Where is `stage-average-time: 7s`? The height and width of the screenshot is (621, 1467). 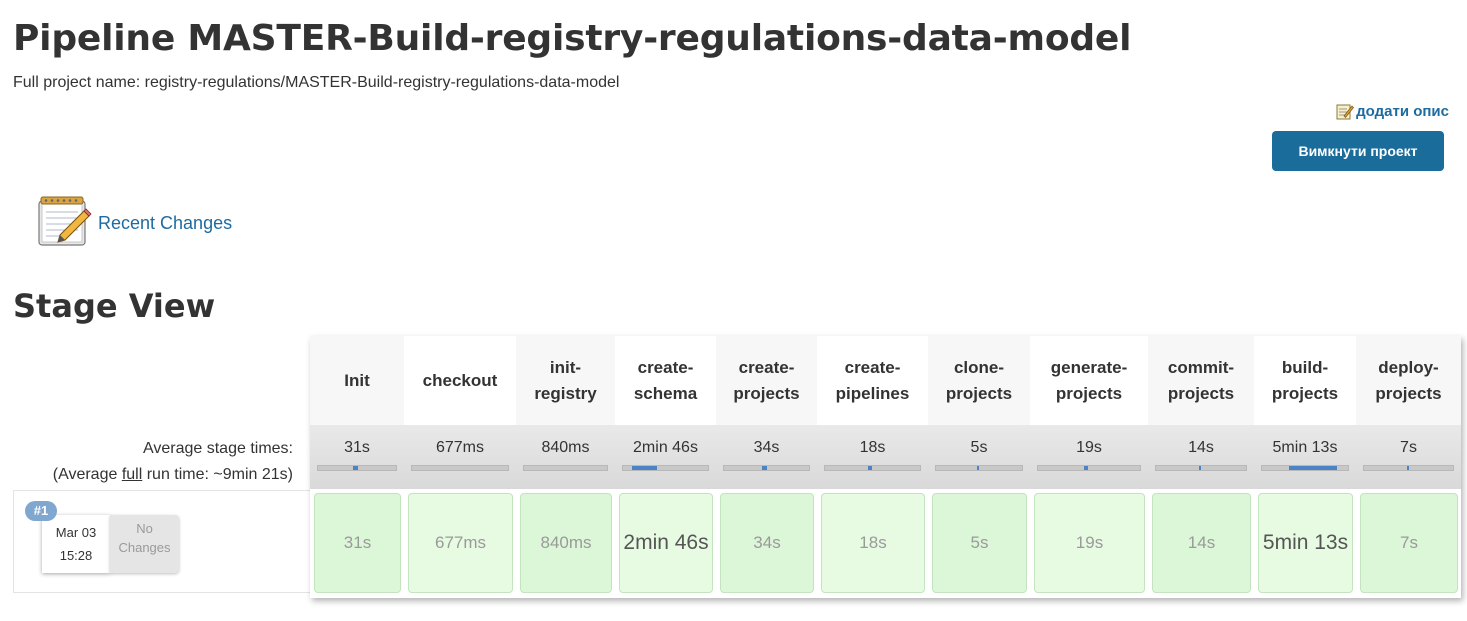
stage-average-time: 7s is located at coordinates (1408, 447).